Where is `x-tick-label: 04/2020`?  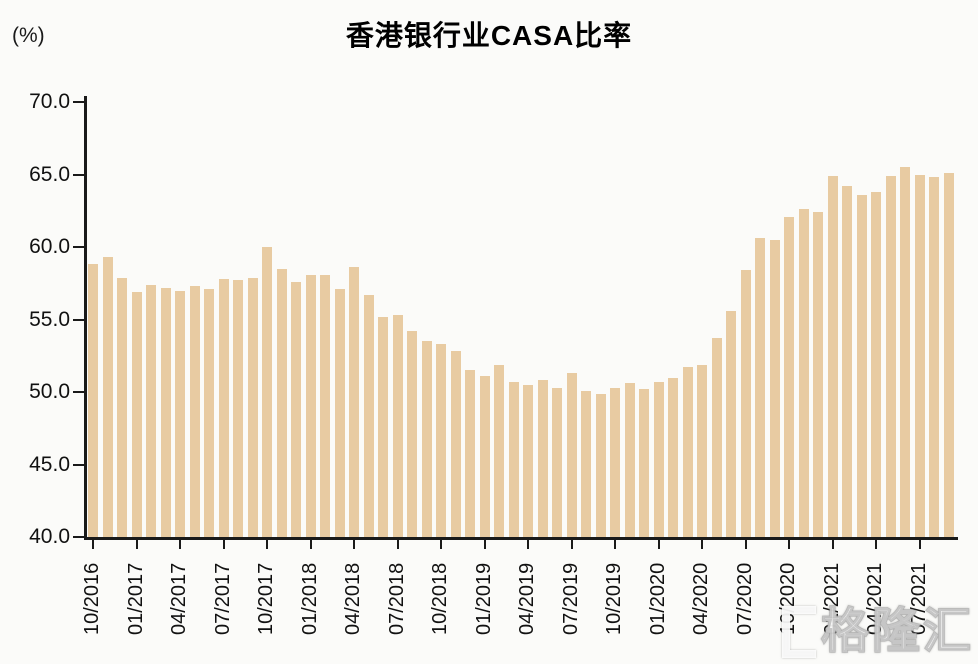
x-tick-label: 04/2020 is located at coordinates (701, 598).